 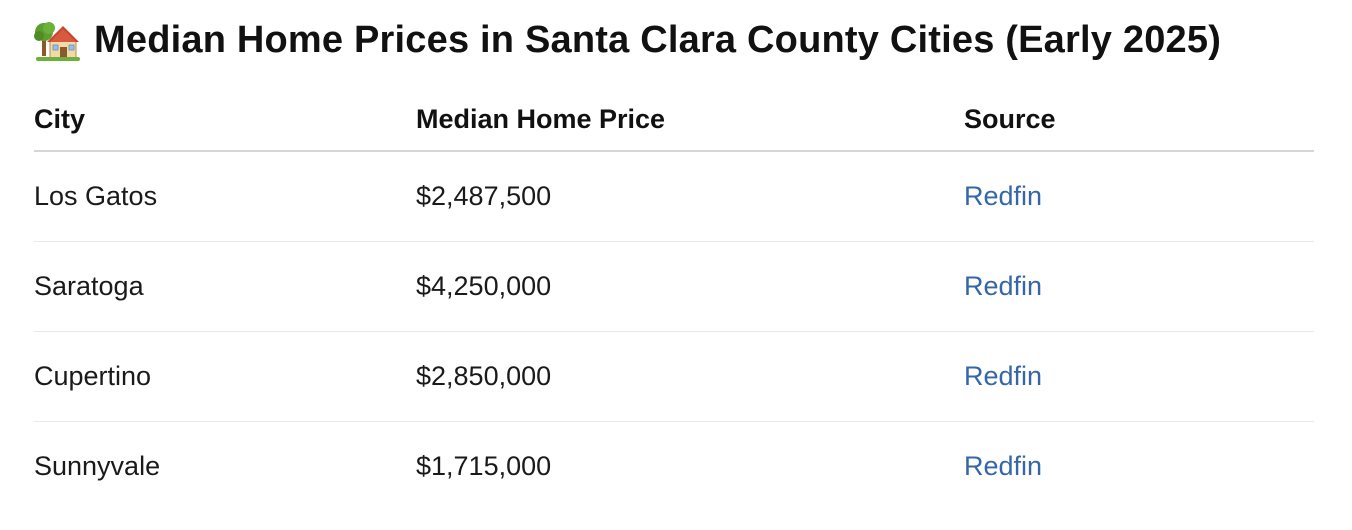 What do you see at coordinates (1010, 118) in the screenshot?
I see `column-header-source: Source` at bounding box center [1010, 118].